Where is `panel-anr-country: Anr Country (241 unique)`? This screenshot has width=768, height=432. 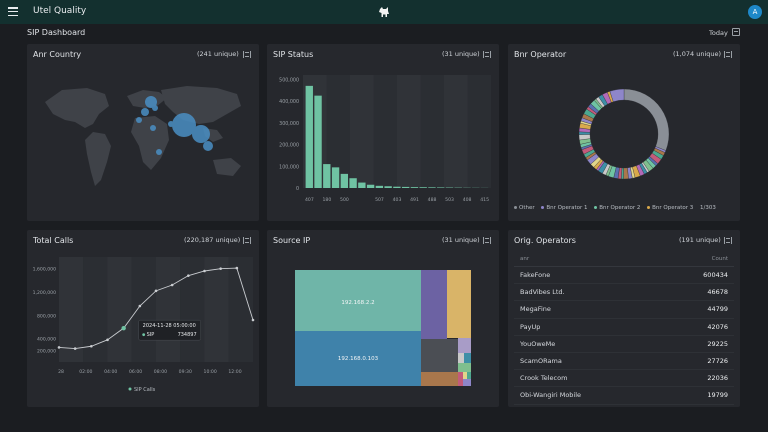
panel-anr-country: Anr Country (241 unique) is located at coordinates (143, 132).